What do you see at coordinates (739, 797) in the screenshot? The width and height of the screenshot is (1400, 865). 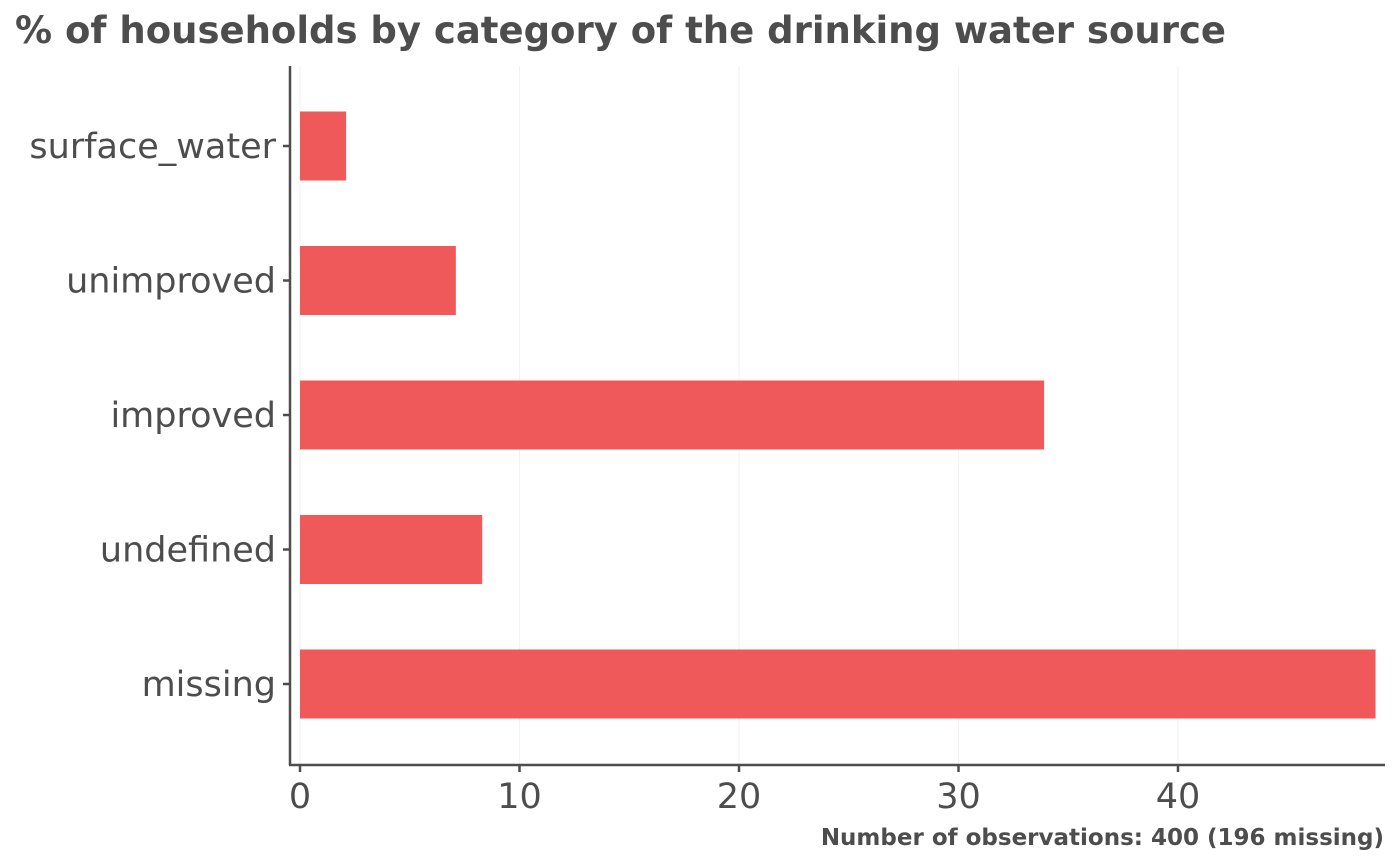 I see `x-tick-label: 20` at bounding box center [739, 797].